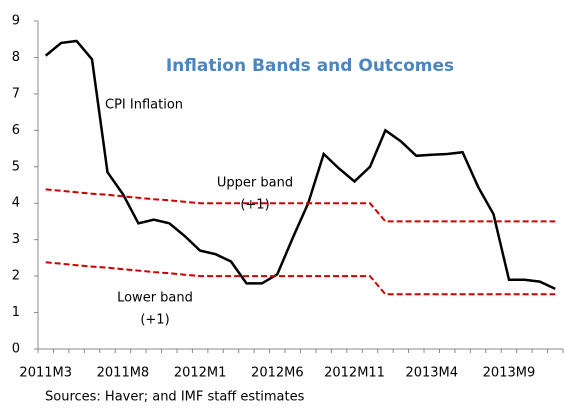 The height and width of the screenshot is (410, 565). Describe the element at coordinates (16, 21) in the screenshot. I see `y-tick-label: 9` at that location.